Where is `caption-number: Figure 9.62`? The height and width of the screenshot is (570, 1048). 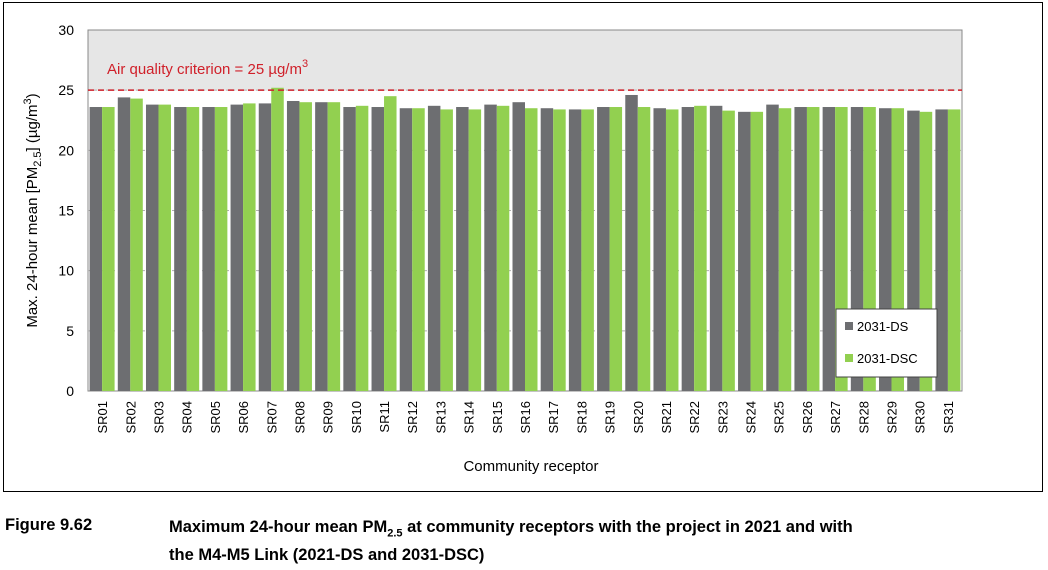
caption-number: Figure 9.62 is located at coordinates (49, 525).